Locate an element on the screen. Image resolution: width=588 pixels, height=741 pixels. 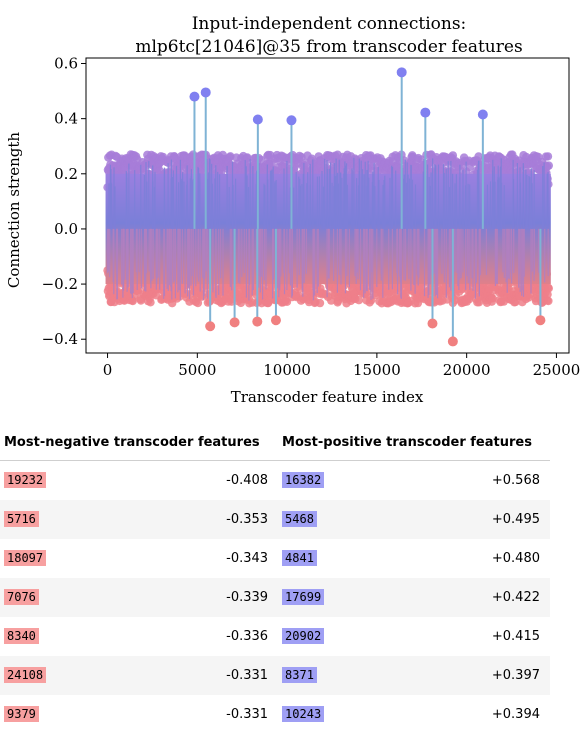
x-tick-label: 5000 is located at coordinates (197, 370).